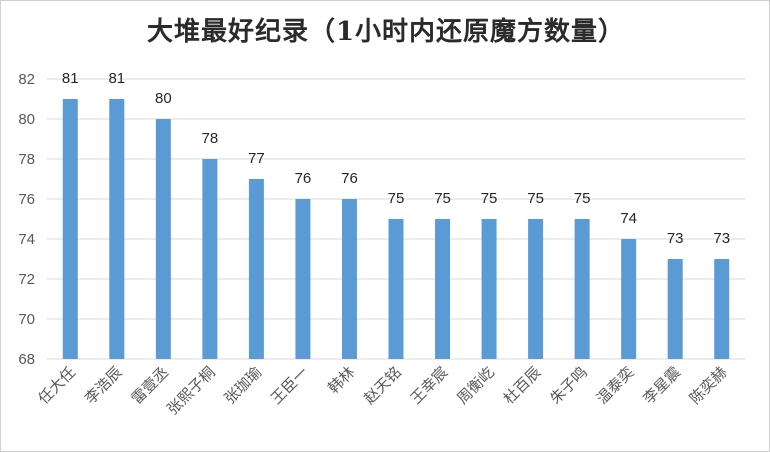 The height and width of the screenshot is (452, 770). Describe the element at coordinates (341, 380) in the screenshot. I see `x-tick-label: 韩林` at that location.